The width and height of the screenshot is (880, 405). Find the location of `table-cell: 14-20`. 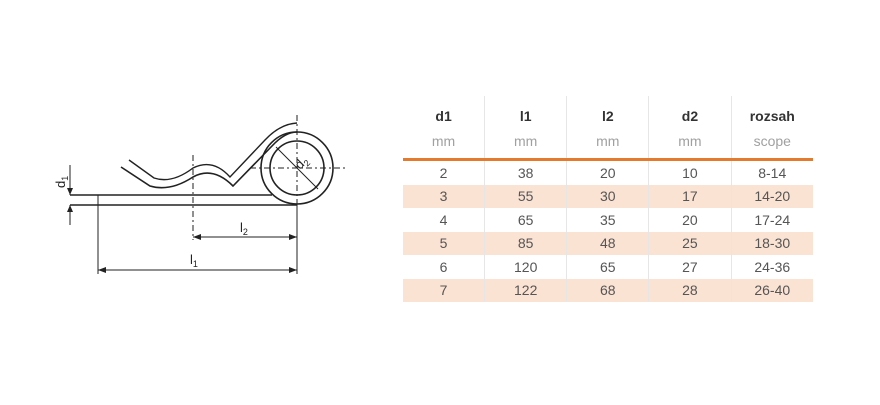

table-cell: 14-20 is located at coordinates (771, 196).